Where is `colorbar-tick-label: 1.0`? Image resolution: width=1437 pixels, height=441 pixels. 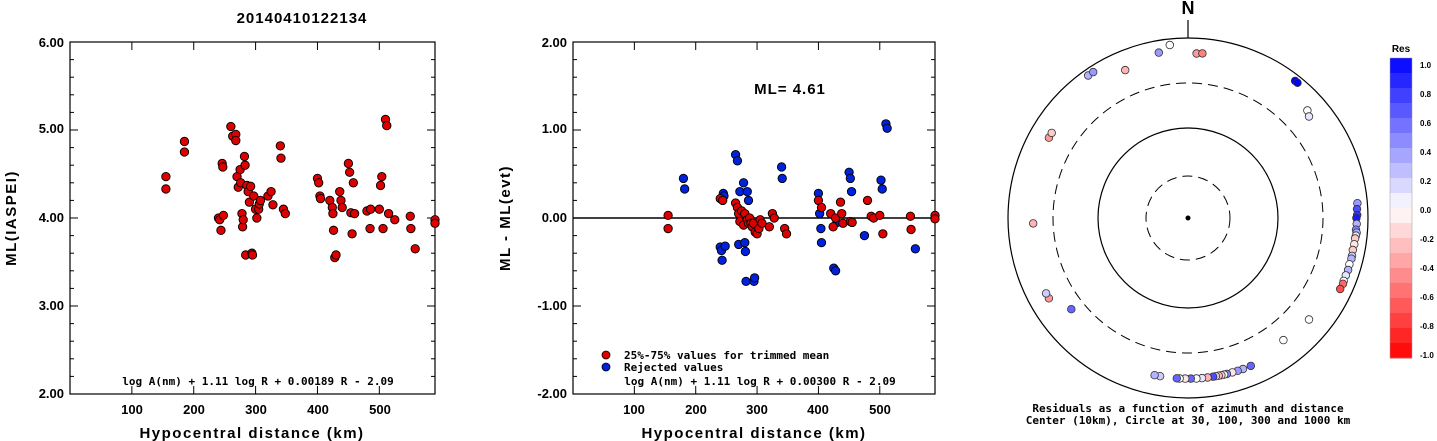 colorbar-tick-label: 1.0 is located at coordinates (1426, 65).